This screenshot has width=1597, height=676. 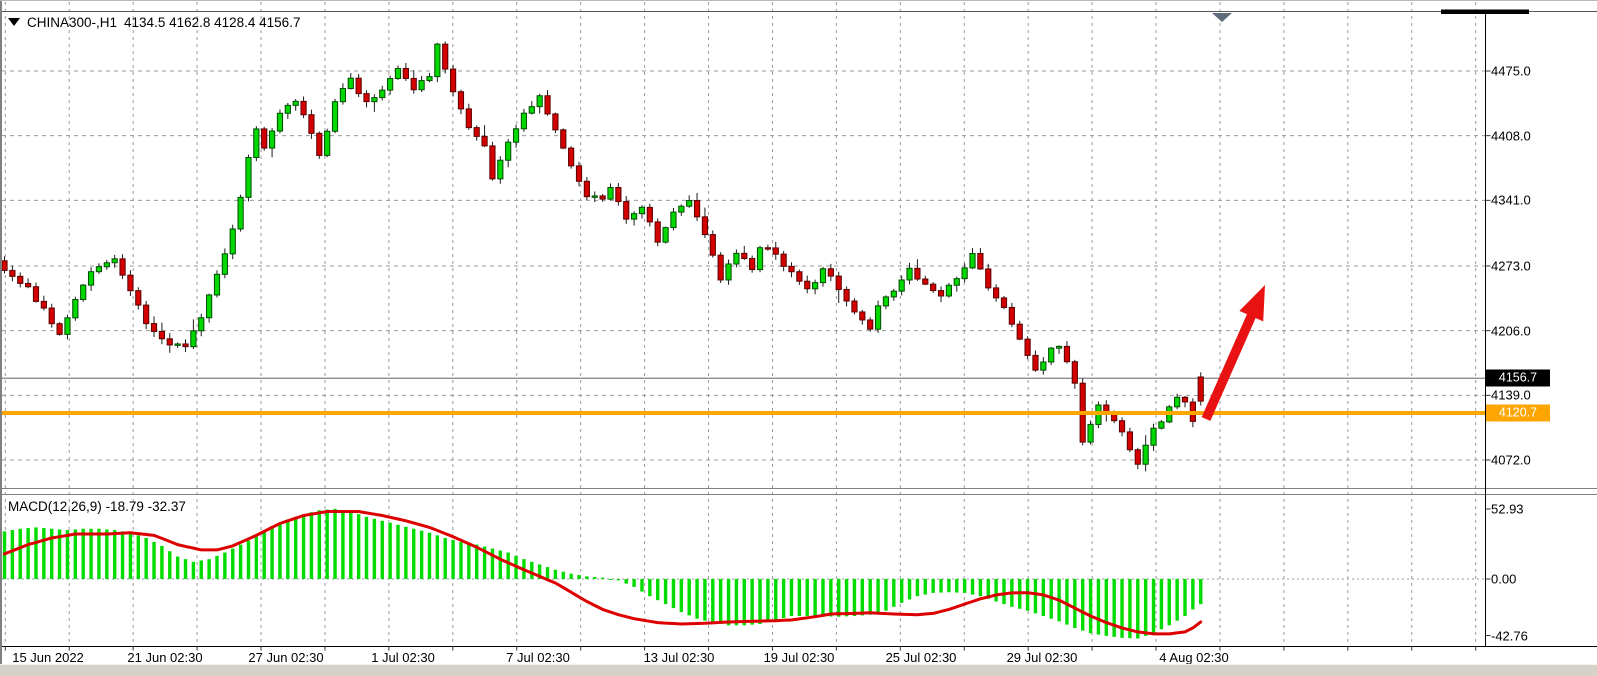 I want to click on macd-tick-label: 52.93, so click(x=1507, y=509).